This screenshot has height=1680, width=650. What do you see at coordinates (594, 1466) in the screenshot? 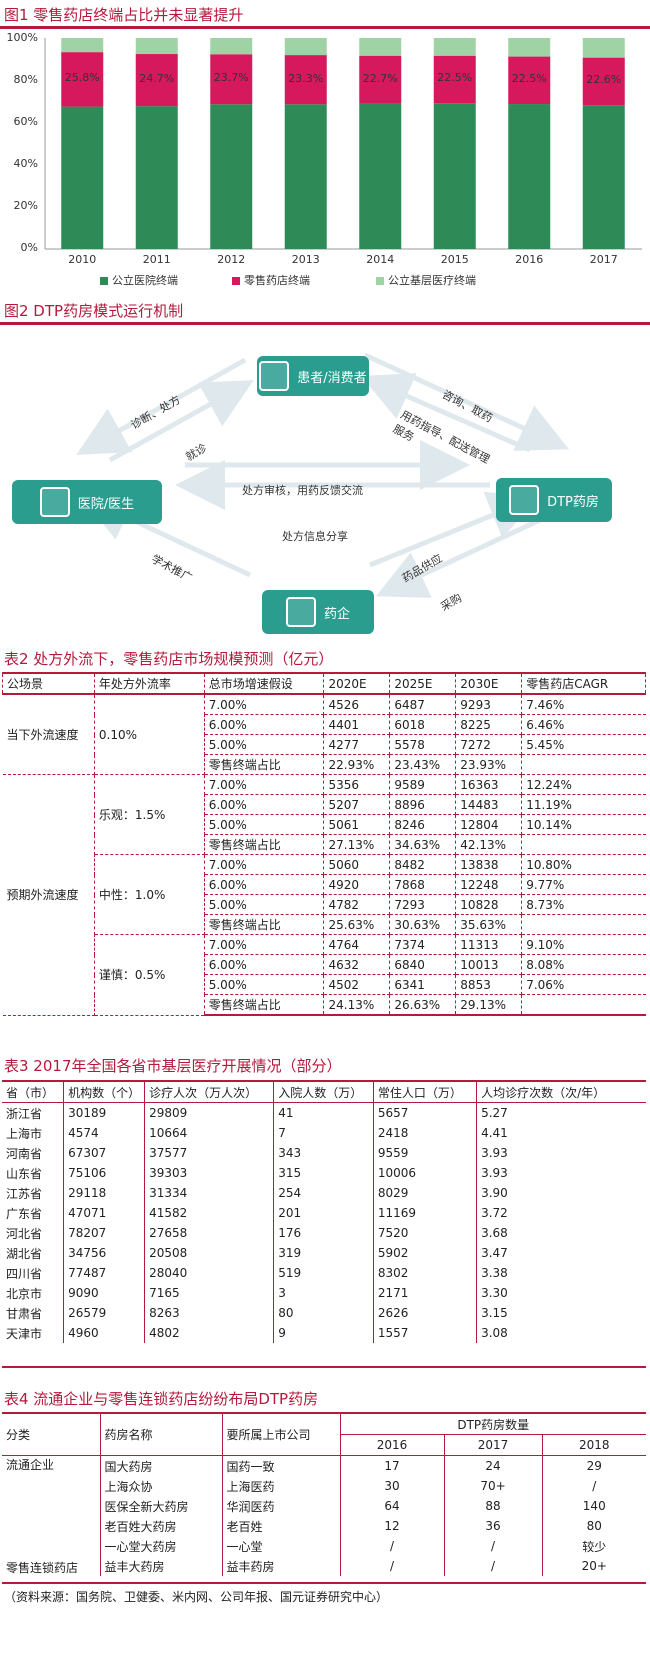
I see `table-cell: 29` at bounding box center [594, 1466].